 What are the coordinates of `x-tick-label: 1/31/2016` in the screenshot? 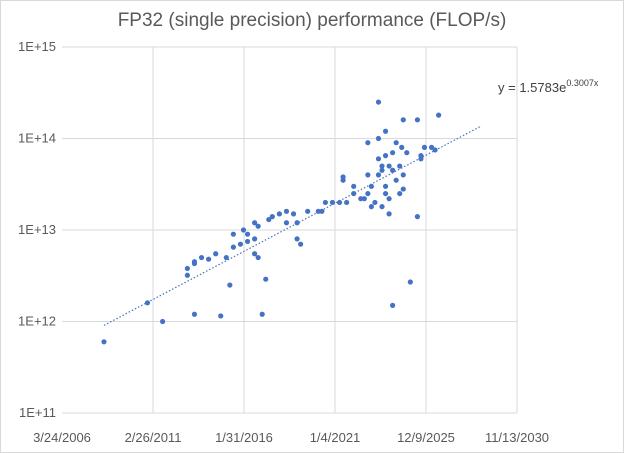 It's located at (244, 437).